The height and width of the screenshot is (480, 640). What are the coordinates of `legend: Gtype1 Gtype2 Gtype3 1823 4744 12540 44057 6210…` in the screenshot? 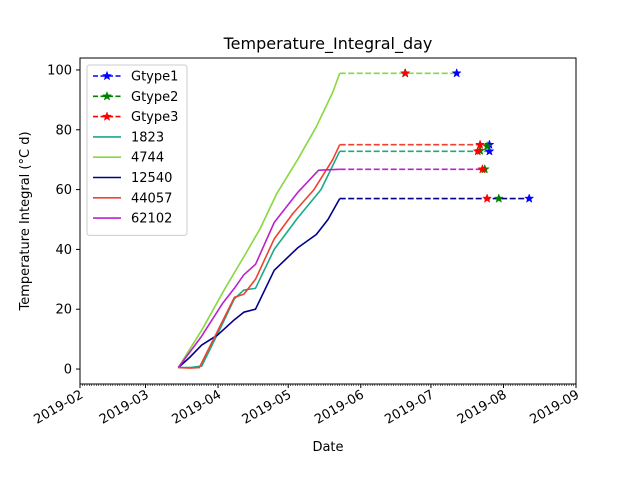 It's located at (137, 150).